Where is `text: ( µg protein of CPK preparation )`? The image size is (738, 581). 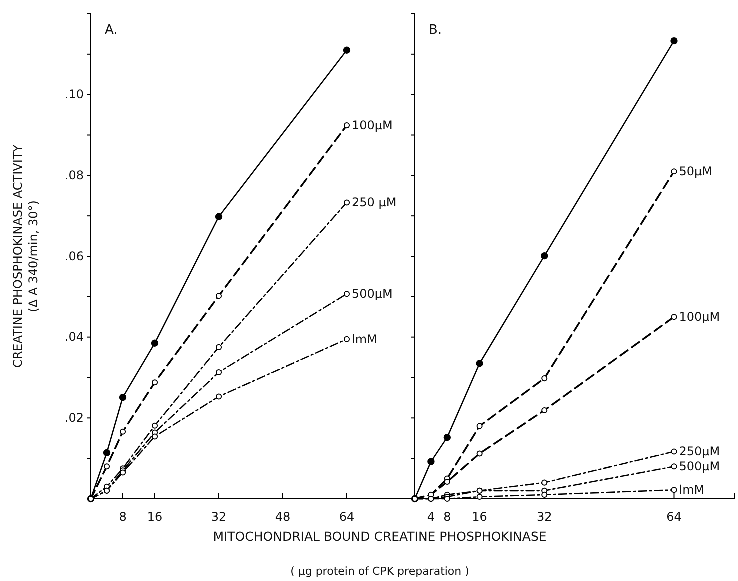
text: ( µg protein of CPK preparation ) is located at coordinates (380, 571).